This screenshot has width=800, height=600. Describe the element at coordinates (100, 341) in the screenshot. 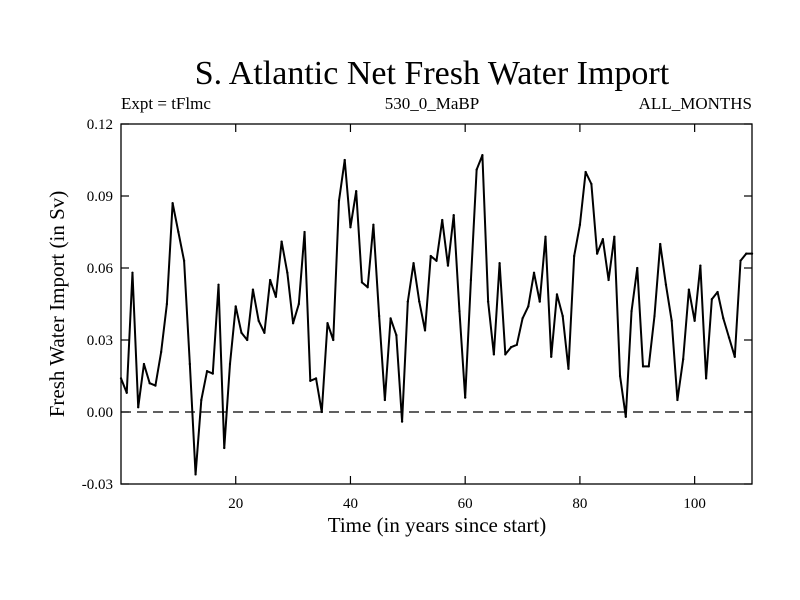

I see `y-tick-label: 0.03` at that location.